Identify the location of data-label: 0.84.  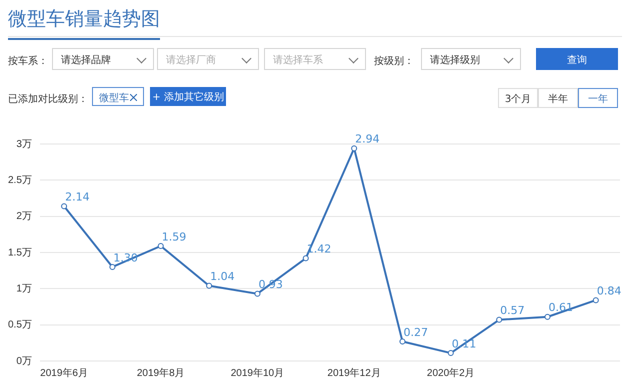
(609, 291).